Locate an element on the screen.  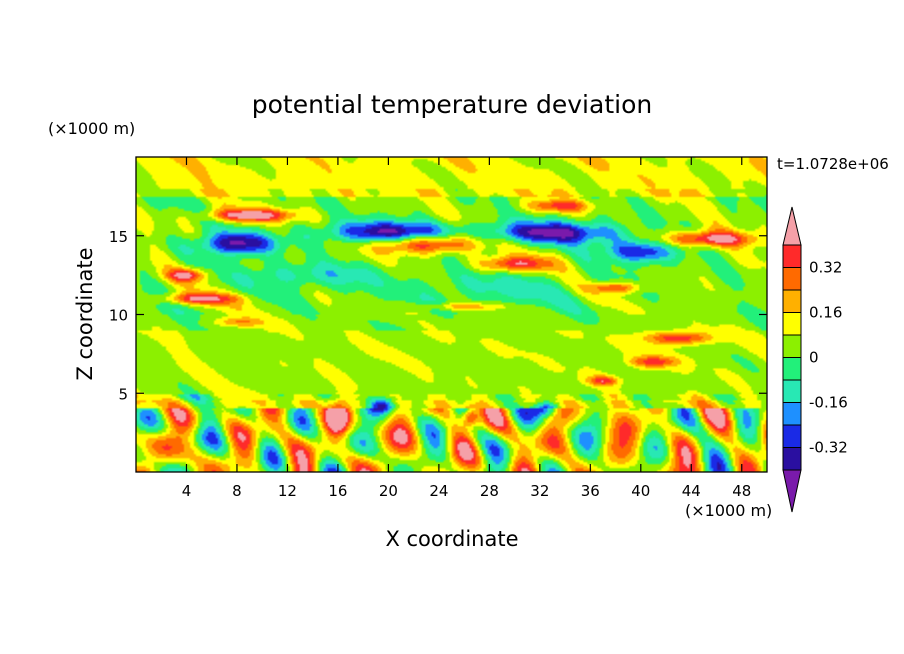
x-axis-label: X coordinate is located at coordinates (451, 539).